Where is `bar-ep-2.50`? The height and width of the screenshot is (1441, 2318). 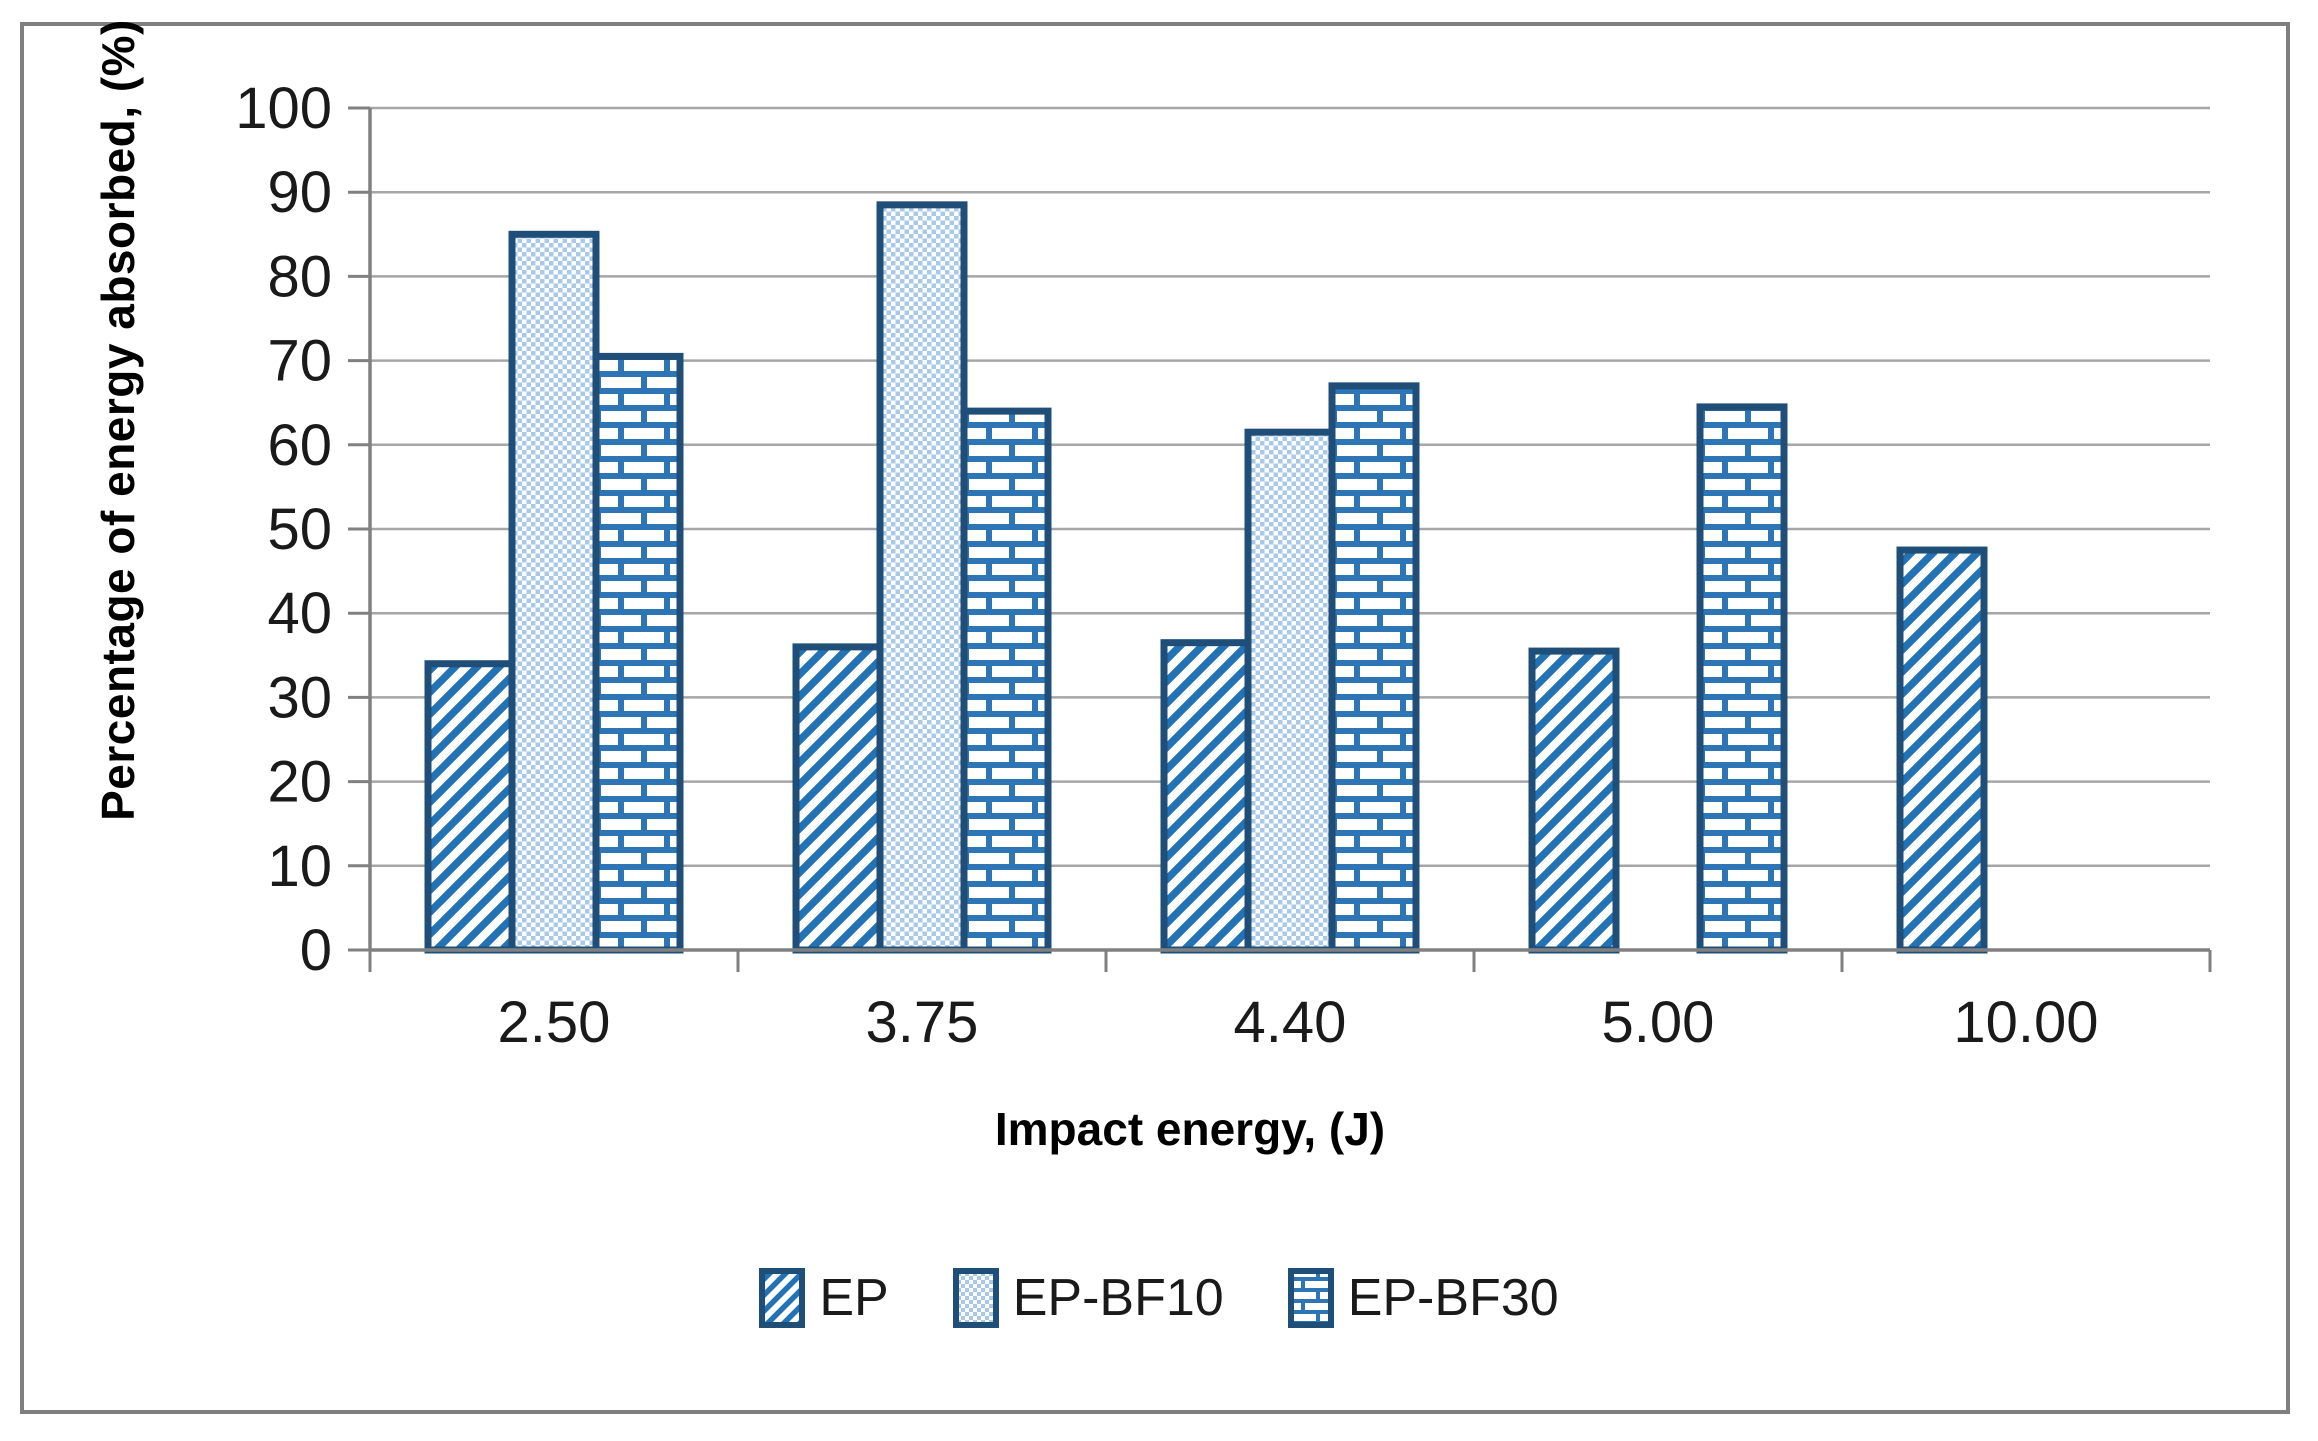 bar-ep-2.50 is located at coordinates (470, 807).